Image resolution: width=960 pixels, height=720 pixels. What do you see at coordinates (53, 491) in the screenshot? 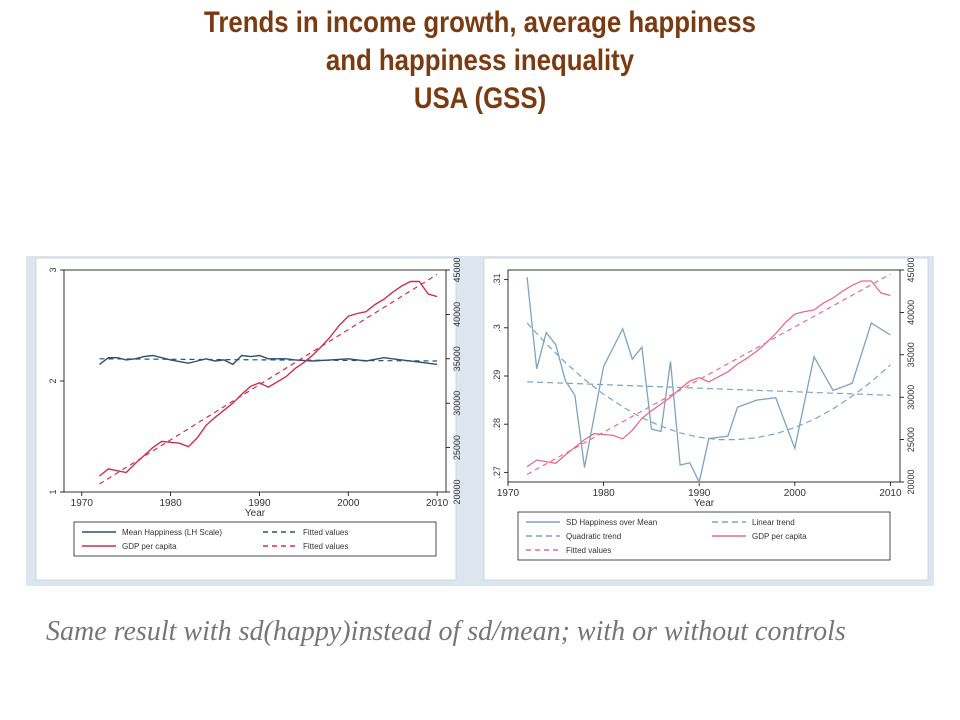
I see `left-tick-label: 1` at bounding box center [53, 491].